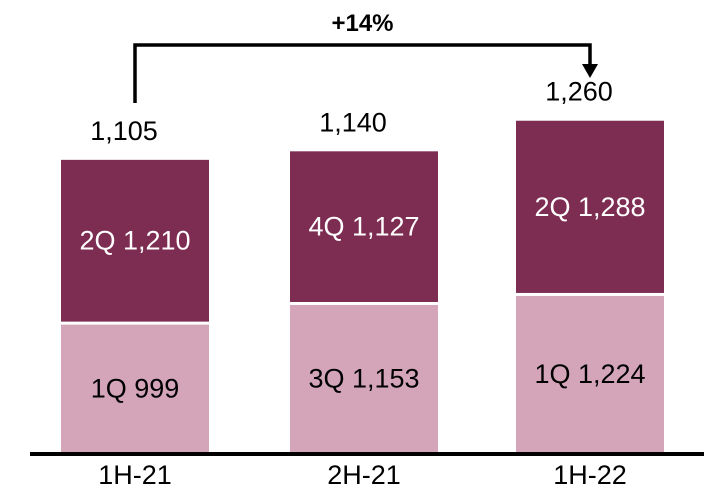 The height and width of the screenshot is (494, 704). I want to click on segment-label-top: 2Q 1,288, so click(589, 207).